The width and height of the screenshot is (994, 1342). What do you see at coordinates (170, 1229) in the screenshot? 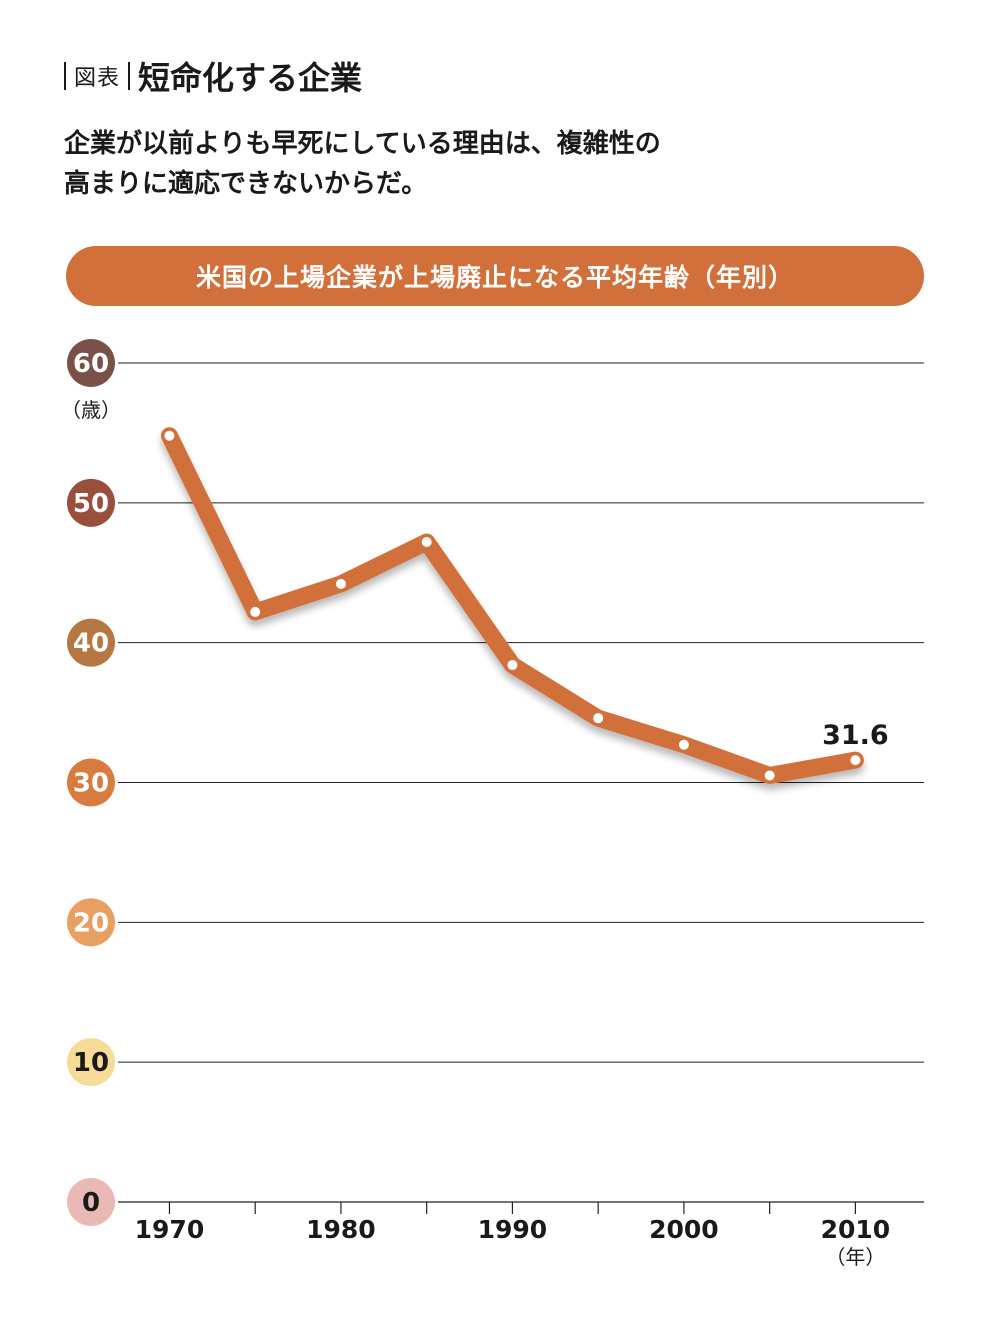
I see `x-tick-label: 1970` at bounding box center [170, 1229].